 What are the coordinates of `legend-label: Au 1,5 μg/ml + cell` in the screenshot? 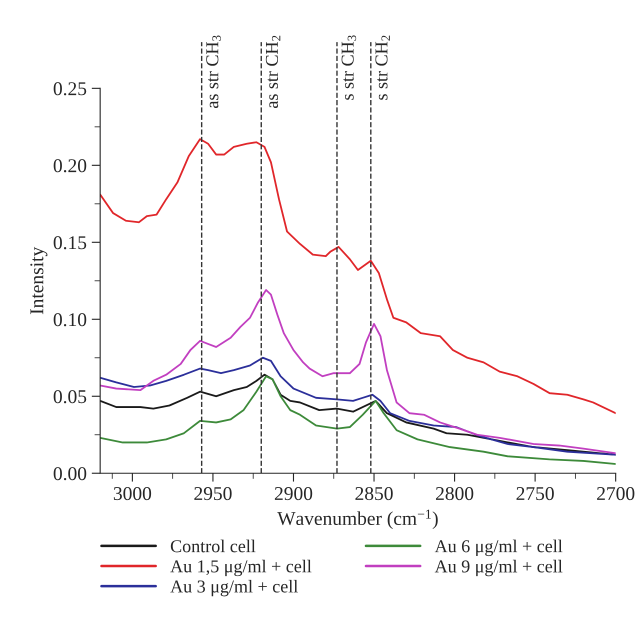 It's located at (241, 568).